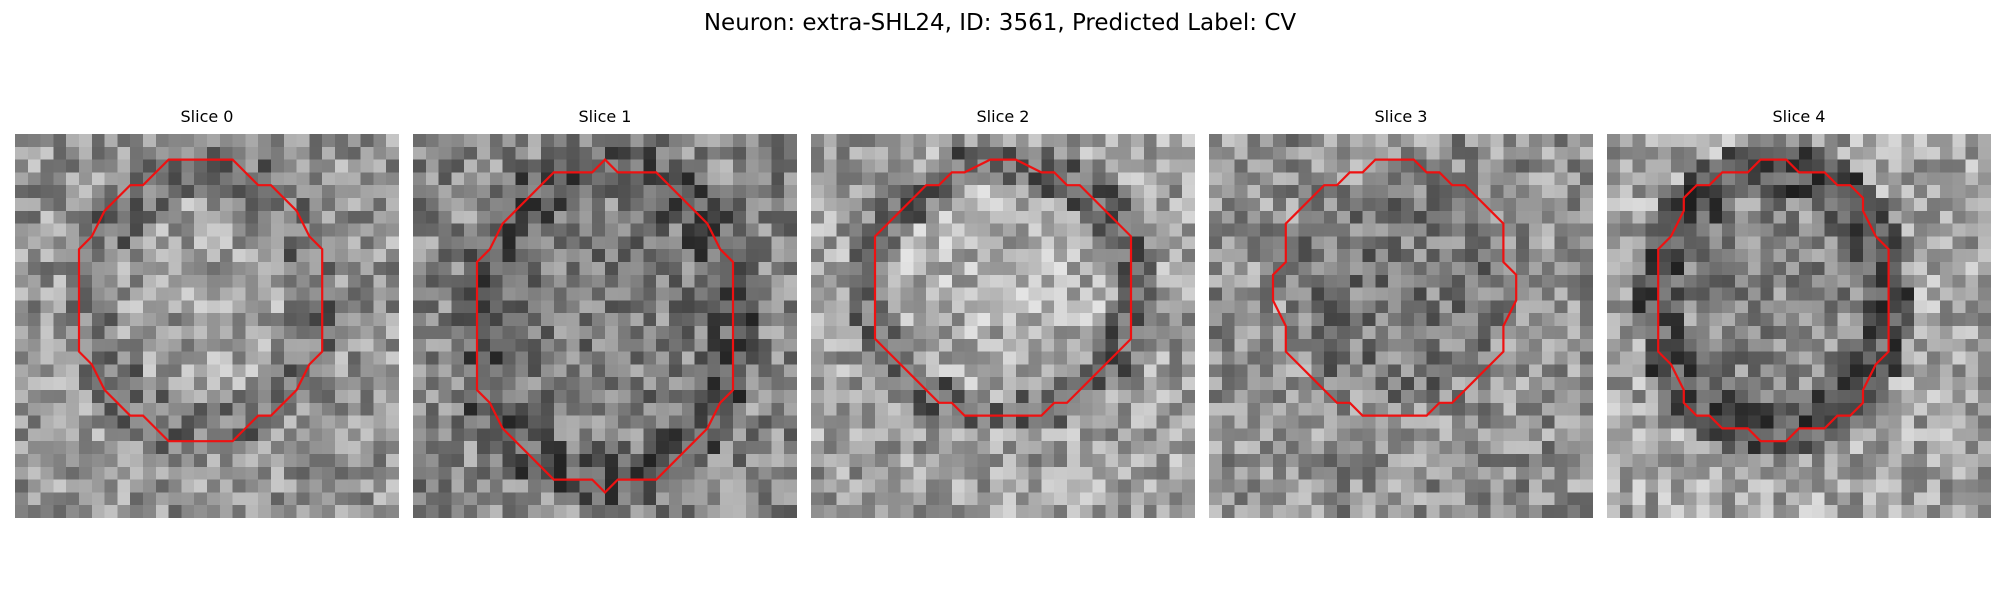 This screenshot has height=600, width=2000. I want to click on slice-panel-4: Slice 4, so click(1799, 312).